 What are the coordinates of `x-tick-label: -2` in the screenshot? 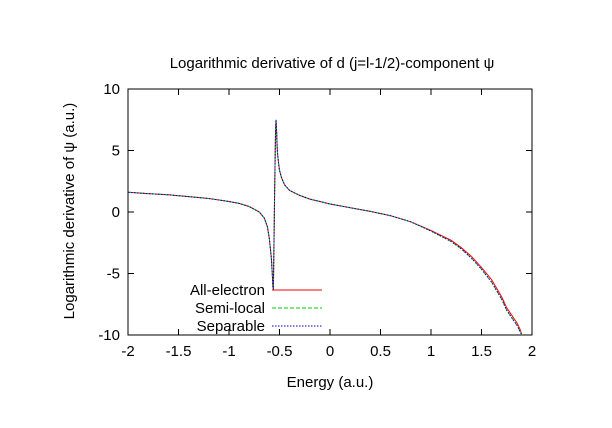 It's located at (127, 351).